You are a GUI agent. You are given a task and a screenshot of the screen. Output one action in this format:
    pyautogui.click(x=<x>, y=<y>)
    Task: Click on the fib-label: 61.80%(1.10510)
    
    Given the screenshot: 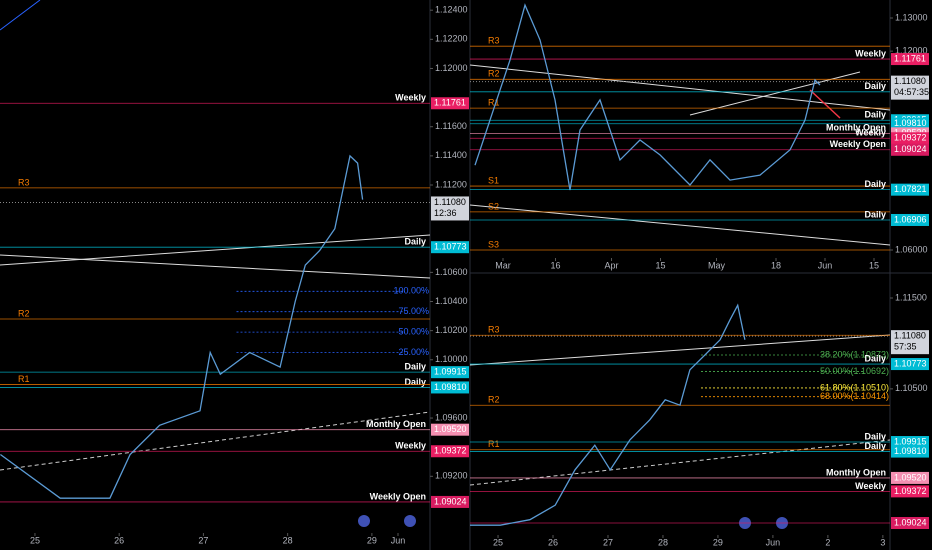 What is the action you would take?
    pyautogui.click(x=854, y=387)
    